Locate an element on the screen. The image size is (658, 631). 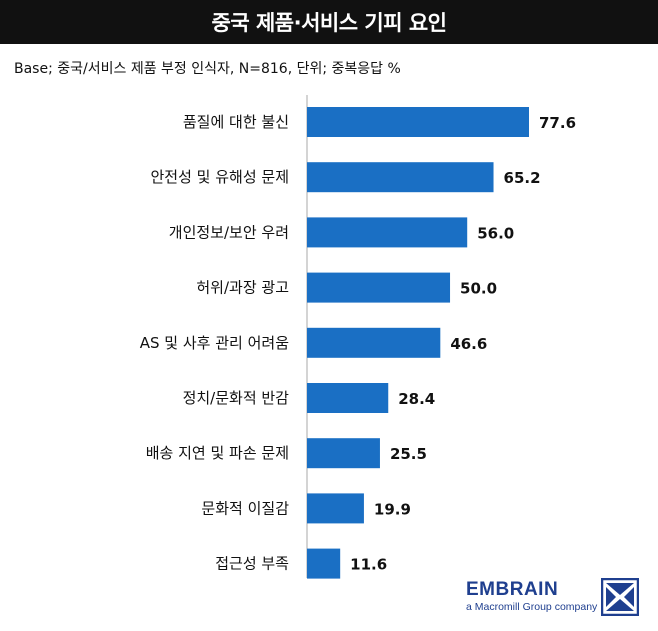
value-label: 46.6 is located at coordinates (468, 344).